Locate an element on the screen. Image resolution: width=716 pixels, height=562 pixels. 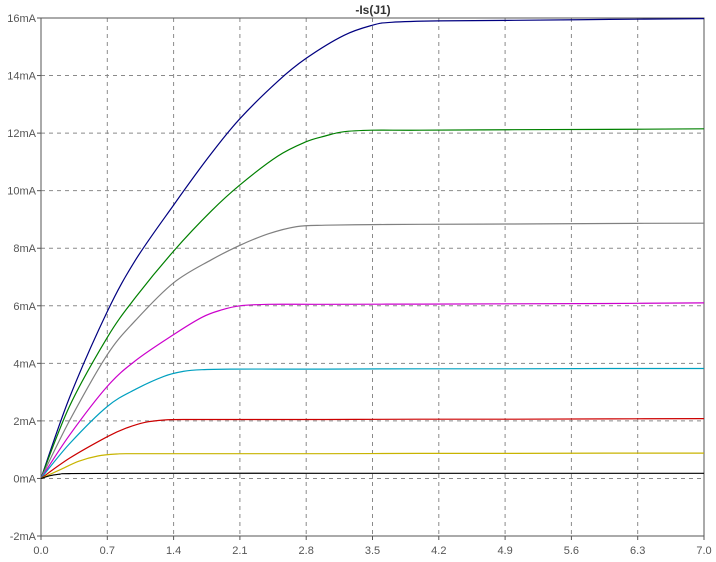
x-tick-label: 0.0 is located at coordinates (40, 551).